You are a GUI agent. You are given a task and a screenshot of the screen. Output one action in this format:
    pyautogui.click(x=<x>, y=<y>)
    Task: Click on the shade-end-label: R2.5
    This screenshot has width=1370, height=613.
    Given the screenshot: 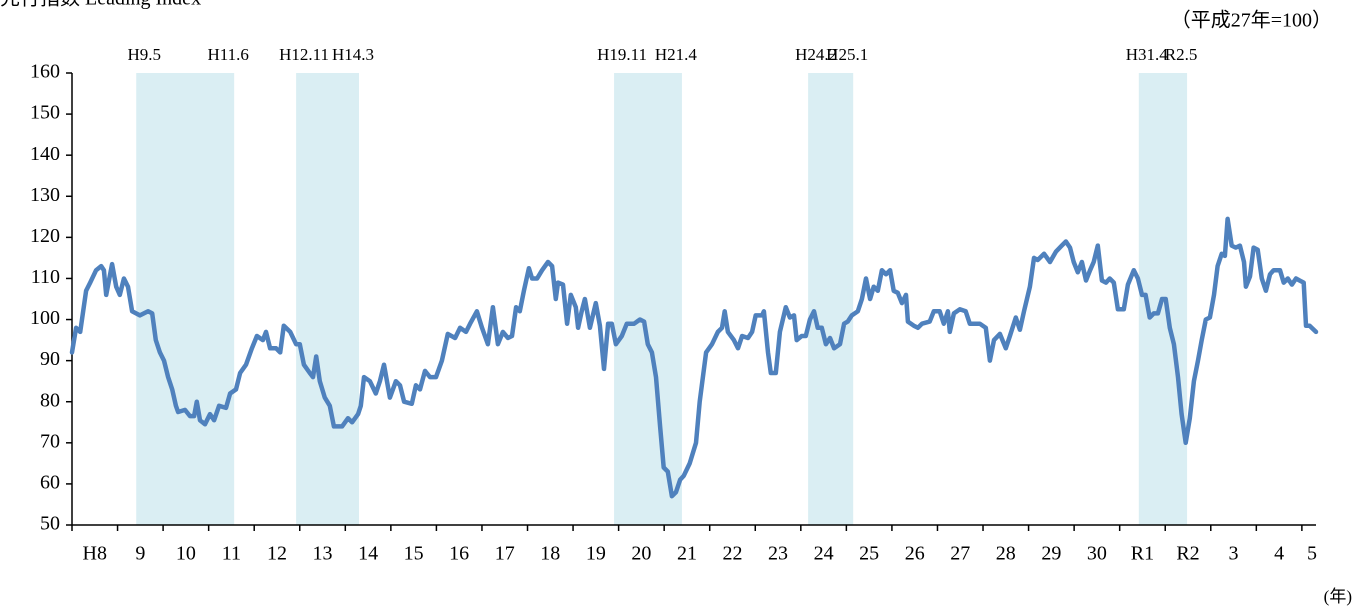 What is the action you would take?
    pyautogui.click(x=1181, y=54)
    